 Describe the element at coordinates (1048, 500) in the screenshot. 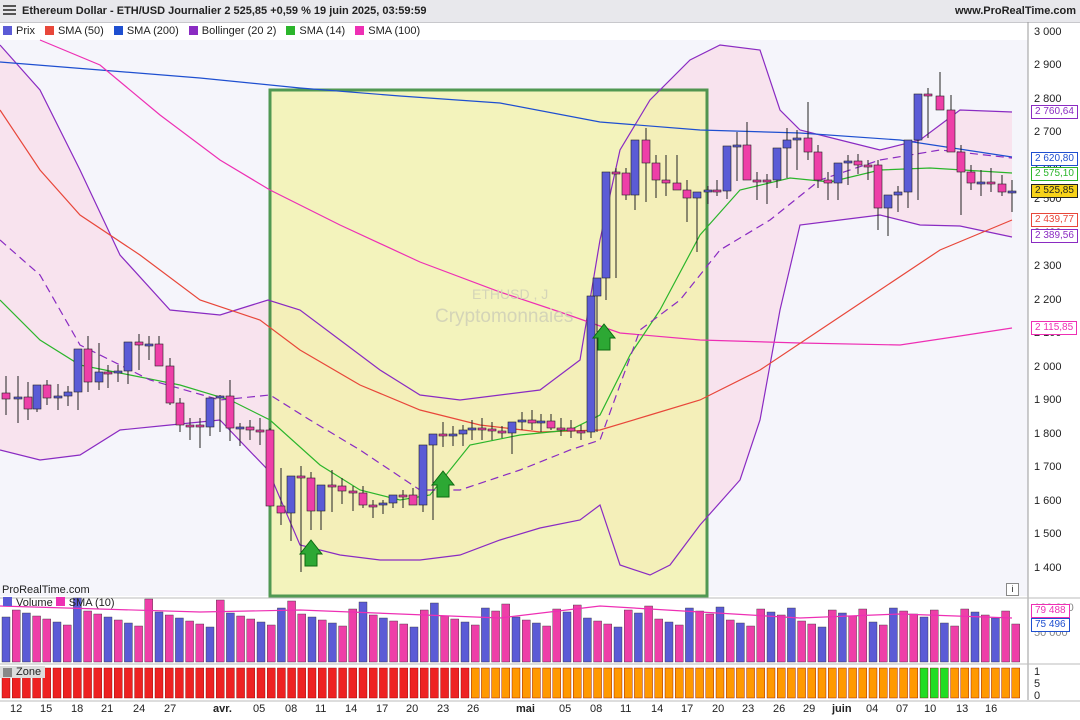

I see `y-axis-label: 1 600` at that location.